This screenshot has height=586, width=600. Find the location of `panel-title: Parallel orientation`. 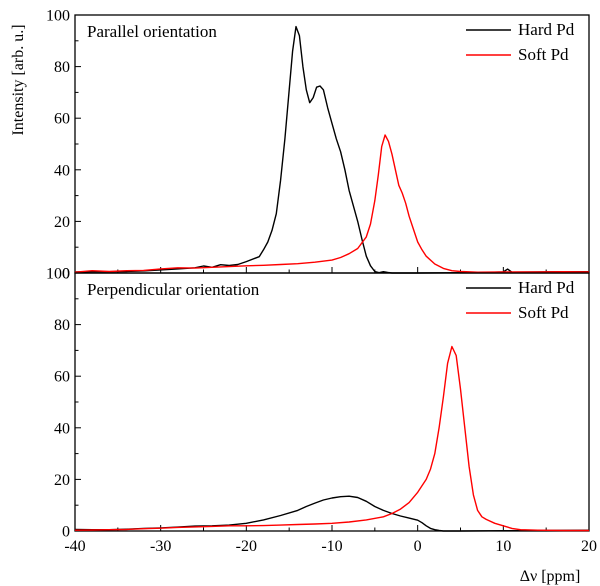

panel-title: Parallel orientation is located at coordinates (152, 31).